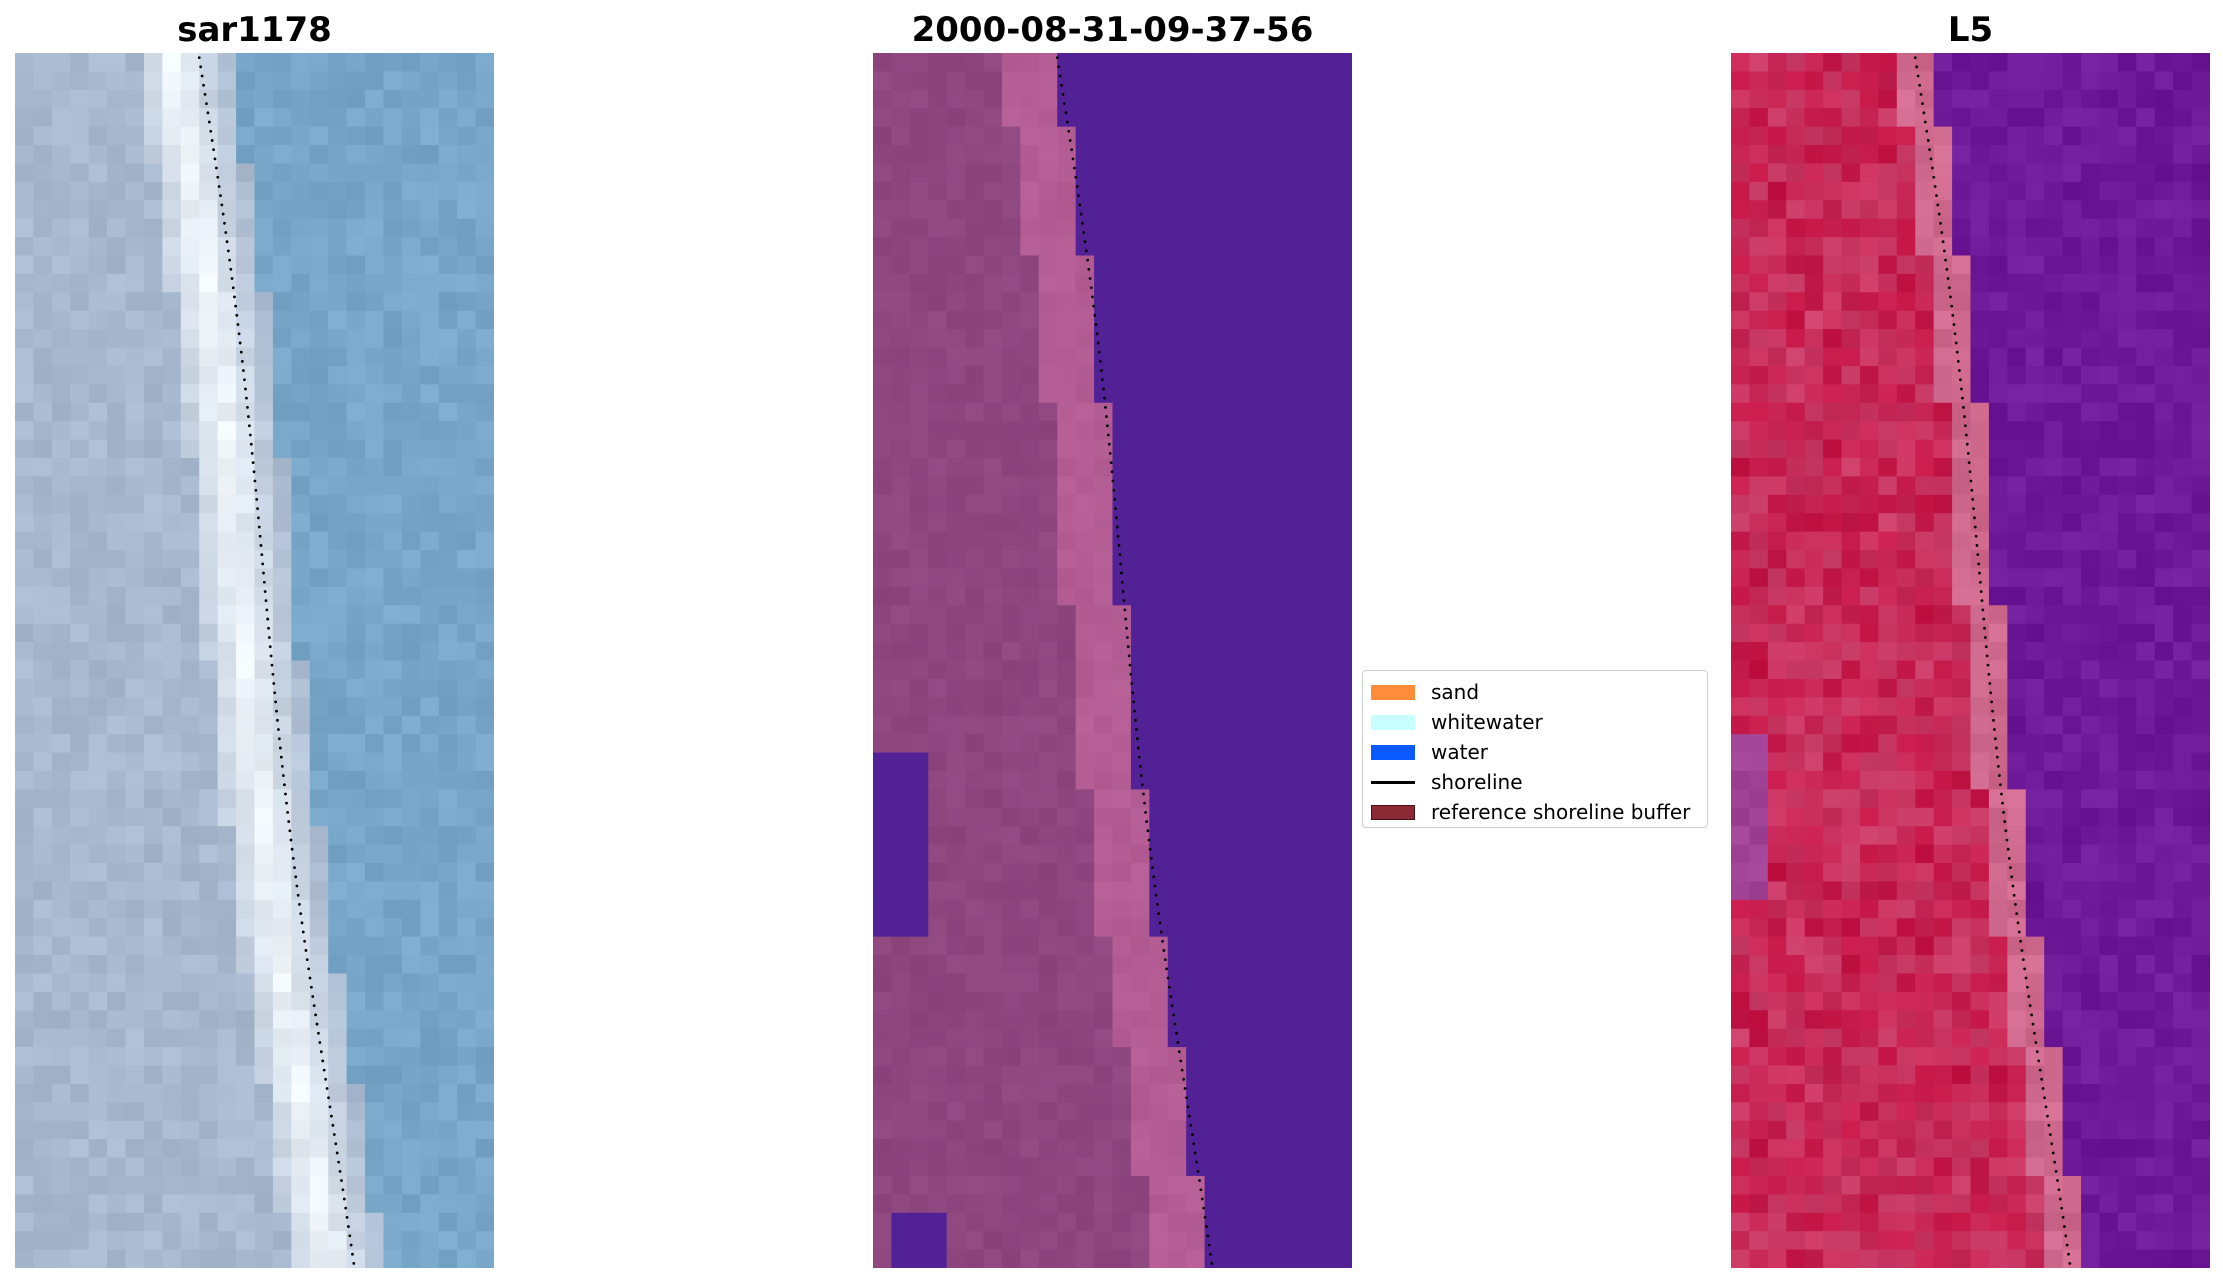 The height and width of the screenshot is (1283, 2223). Describe the element at coordinates (1393, 752) in the screenshot. I see `water-swatch` at that location.